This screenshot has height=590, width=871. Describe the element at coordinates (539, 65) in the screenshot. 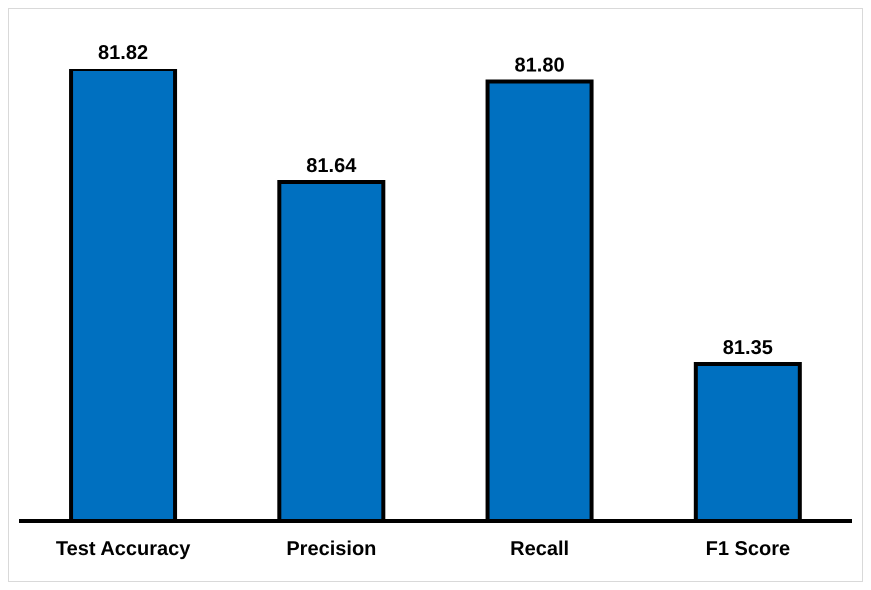

I see `data-label: 81.80` at that location.